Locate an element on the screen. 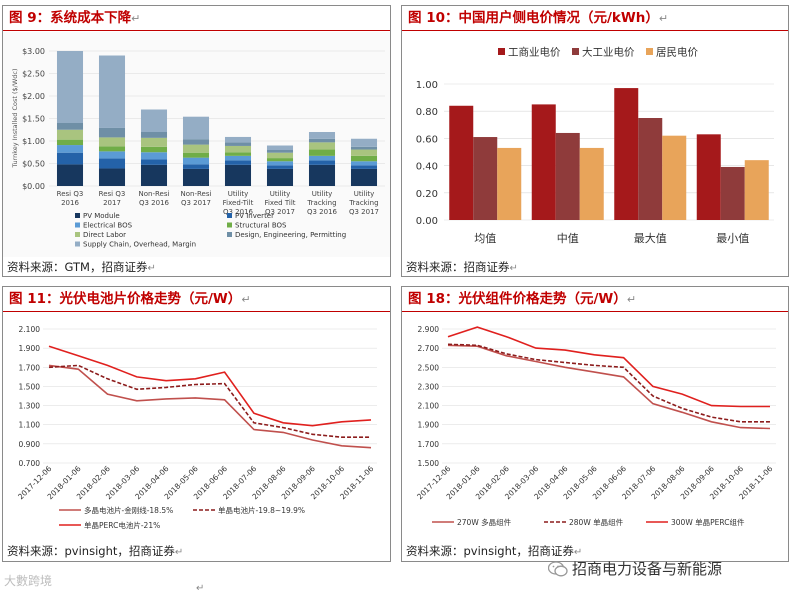 The image size is (791, 601). legend-label: 单晶PERC电池片-21% is located at coordinates (122, 525).